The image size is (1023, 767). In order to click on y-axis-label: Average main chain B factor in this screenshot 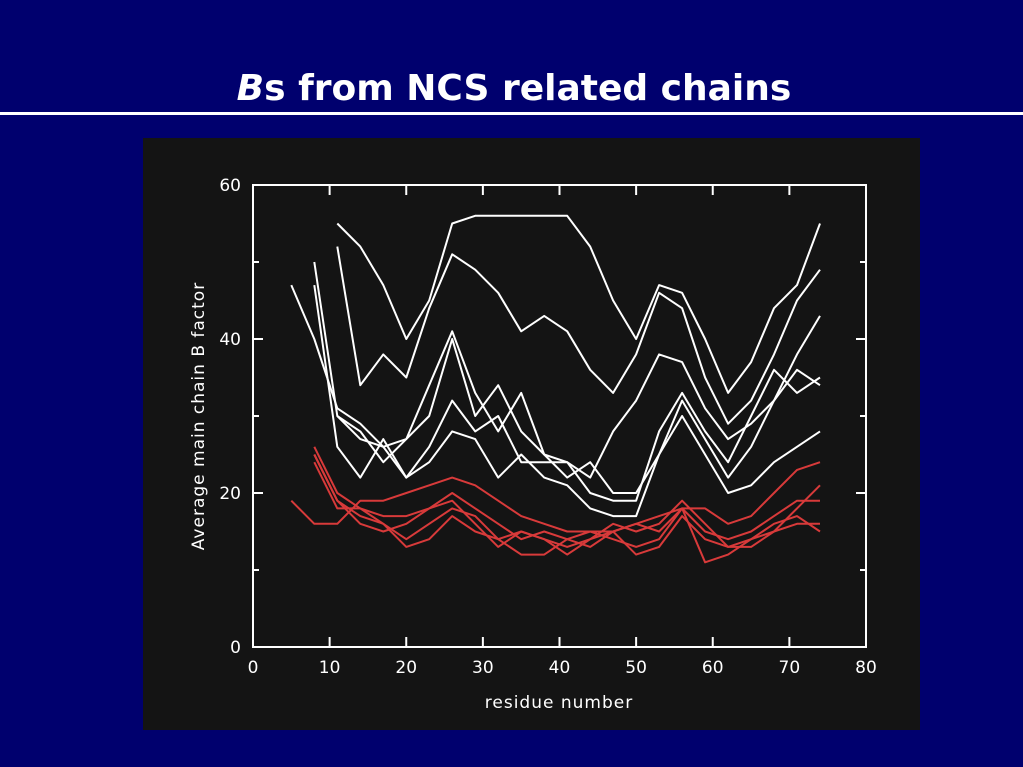, I will do `click(199, 416)`.